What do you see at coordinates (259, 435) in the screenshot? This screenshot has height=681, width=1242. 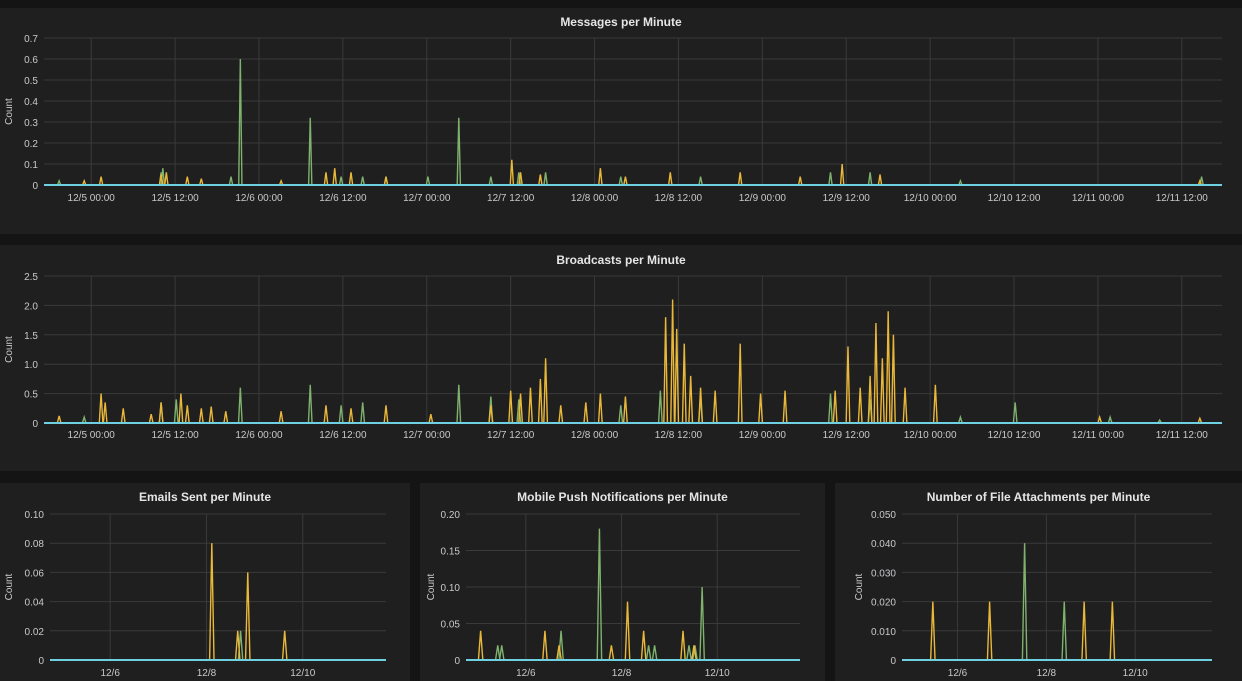 I see `x-tick-label: 12/6 00:00` at bounding box center [259, 435].